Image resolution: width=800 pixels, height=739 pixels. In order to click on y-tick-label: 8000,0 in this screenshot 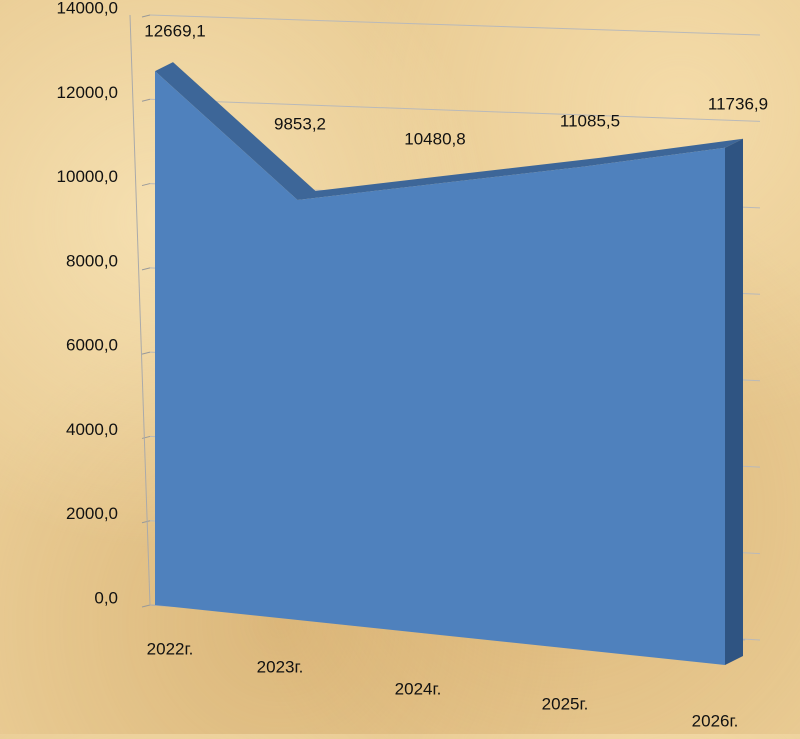, I will do `click(92, 260)`.